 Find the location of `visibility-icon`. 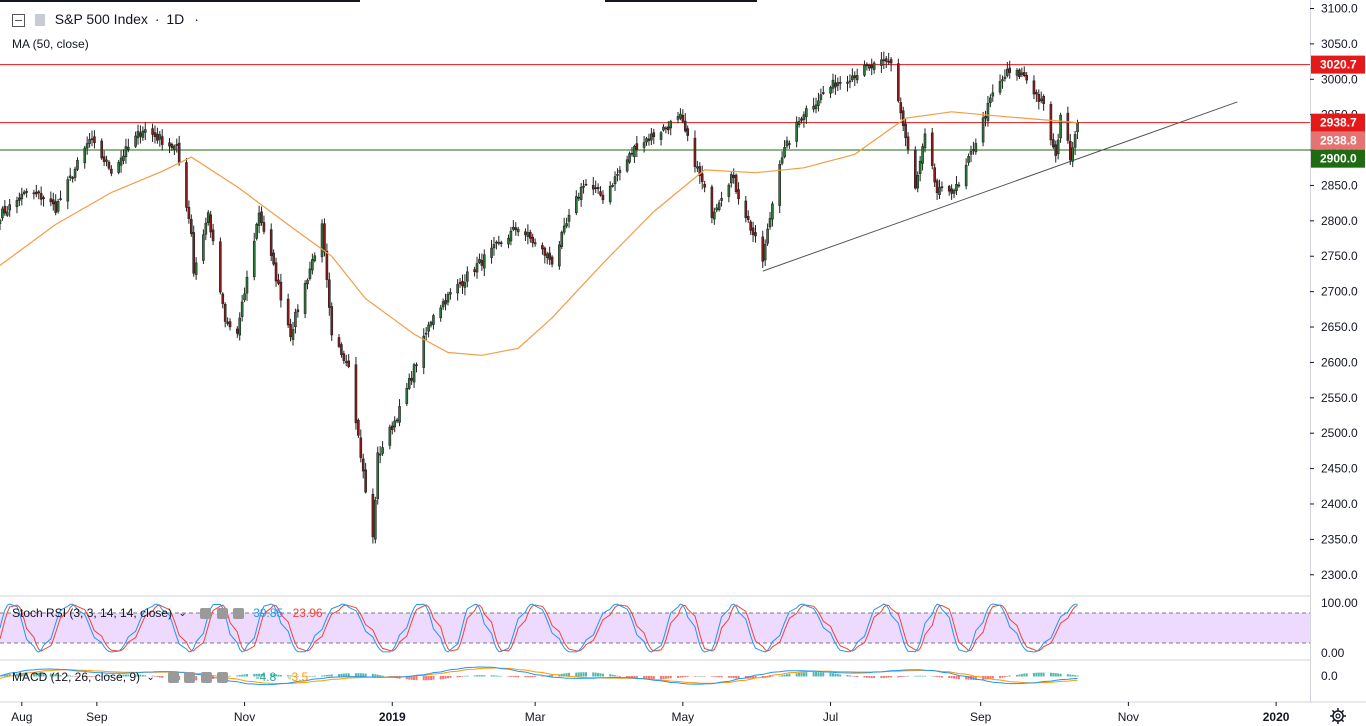

visibility-icon is located at coordinates (206, 614).